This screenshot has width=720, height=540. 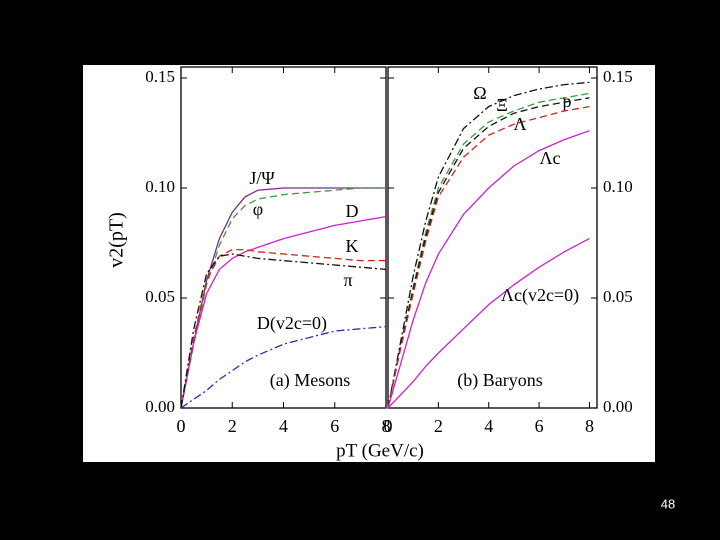 What do you see at coordinates (262, 178) in the screenshot?
I see `curve-label: J/Ψ` at bounding box center [262, 178].